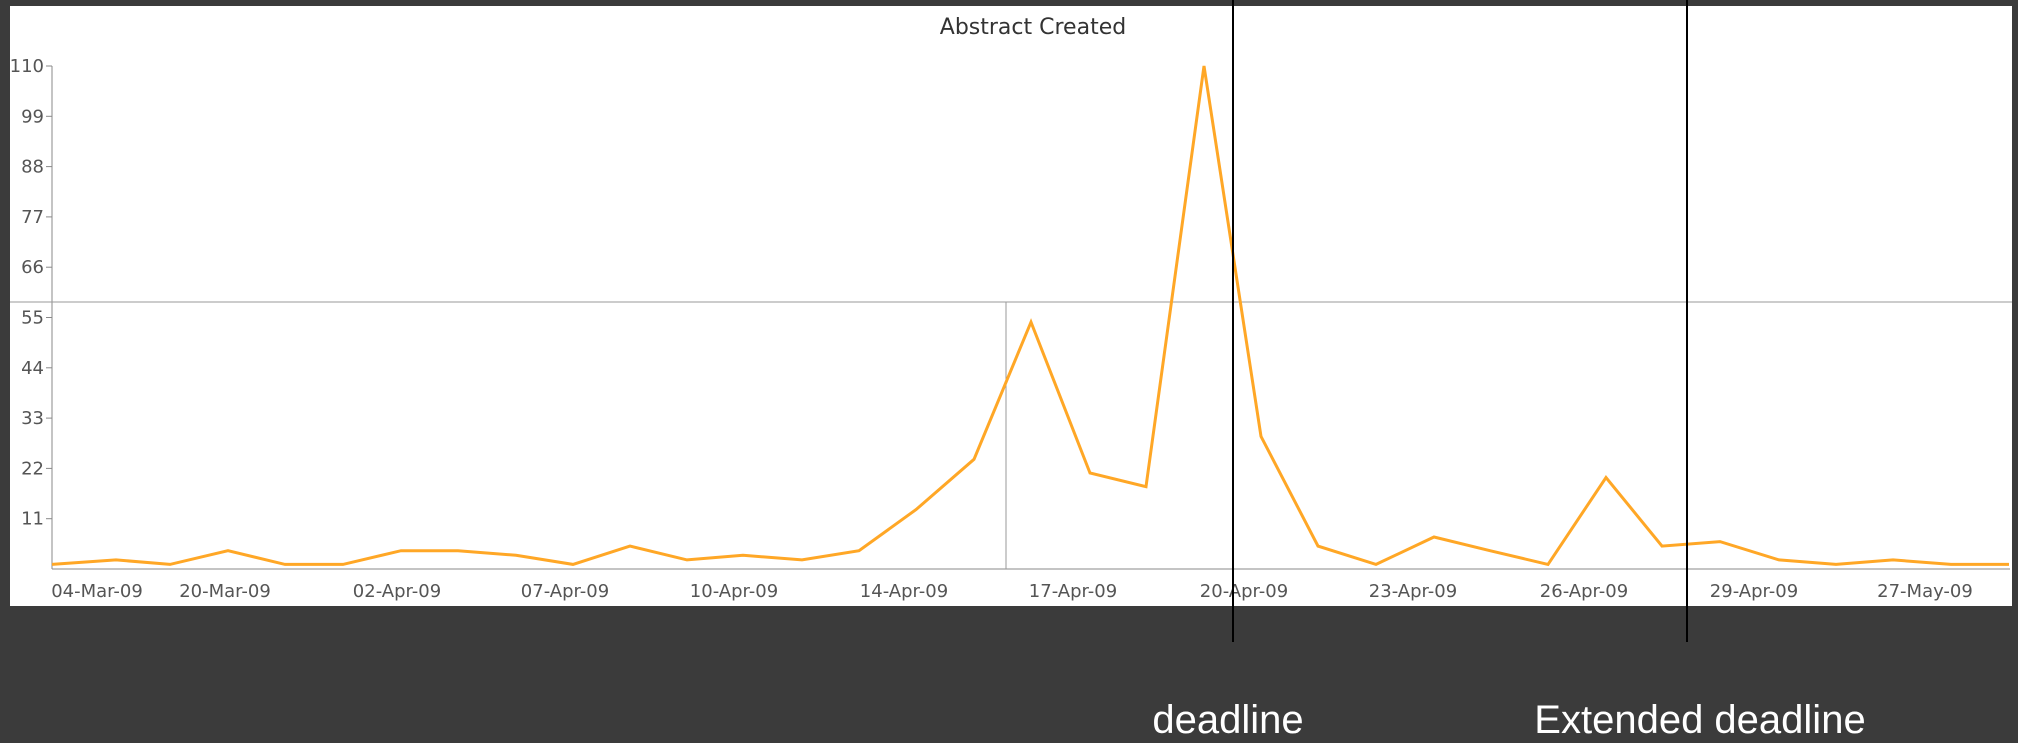 This screenshot has height=743, width=2018. What do you see at coordinates (1925, 591) in the screenshot?
I see `x-tick-label: 27-May-09` at bounding box center [1925, 591].